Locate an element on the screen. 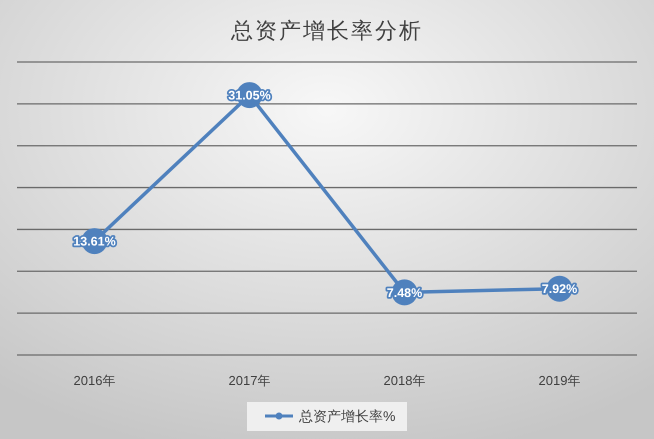  x-tick-label: 2018年 is located at coordinates (405, 380).